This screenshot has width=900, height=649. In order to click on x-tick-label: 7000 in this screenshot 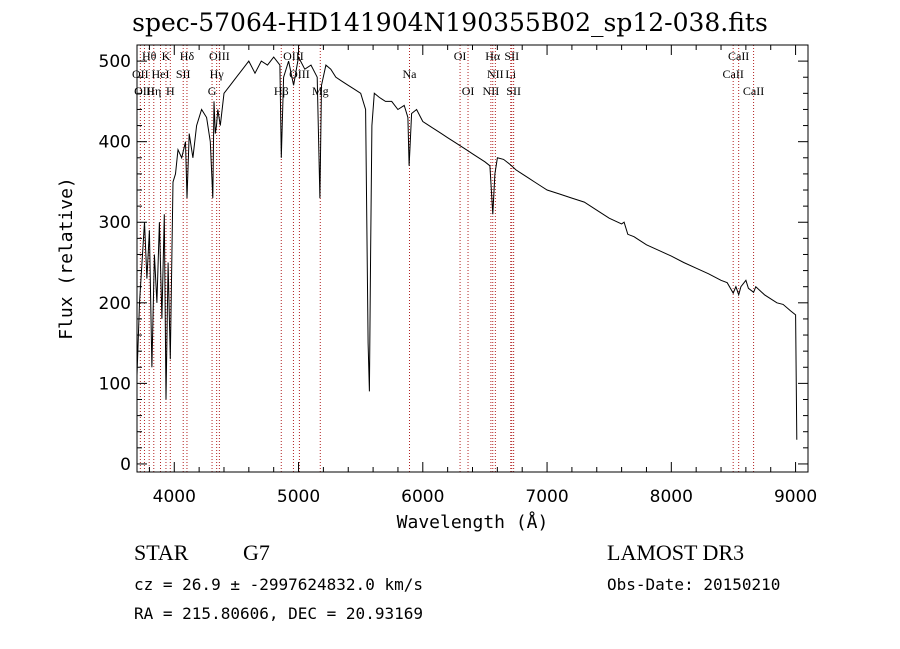, I will do `click(546, 497)`.